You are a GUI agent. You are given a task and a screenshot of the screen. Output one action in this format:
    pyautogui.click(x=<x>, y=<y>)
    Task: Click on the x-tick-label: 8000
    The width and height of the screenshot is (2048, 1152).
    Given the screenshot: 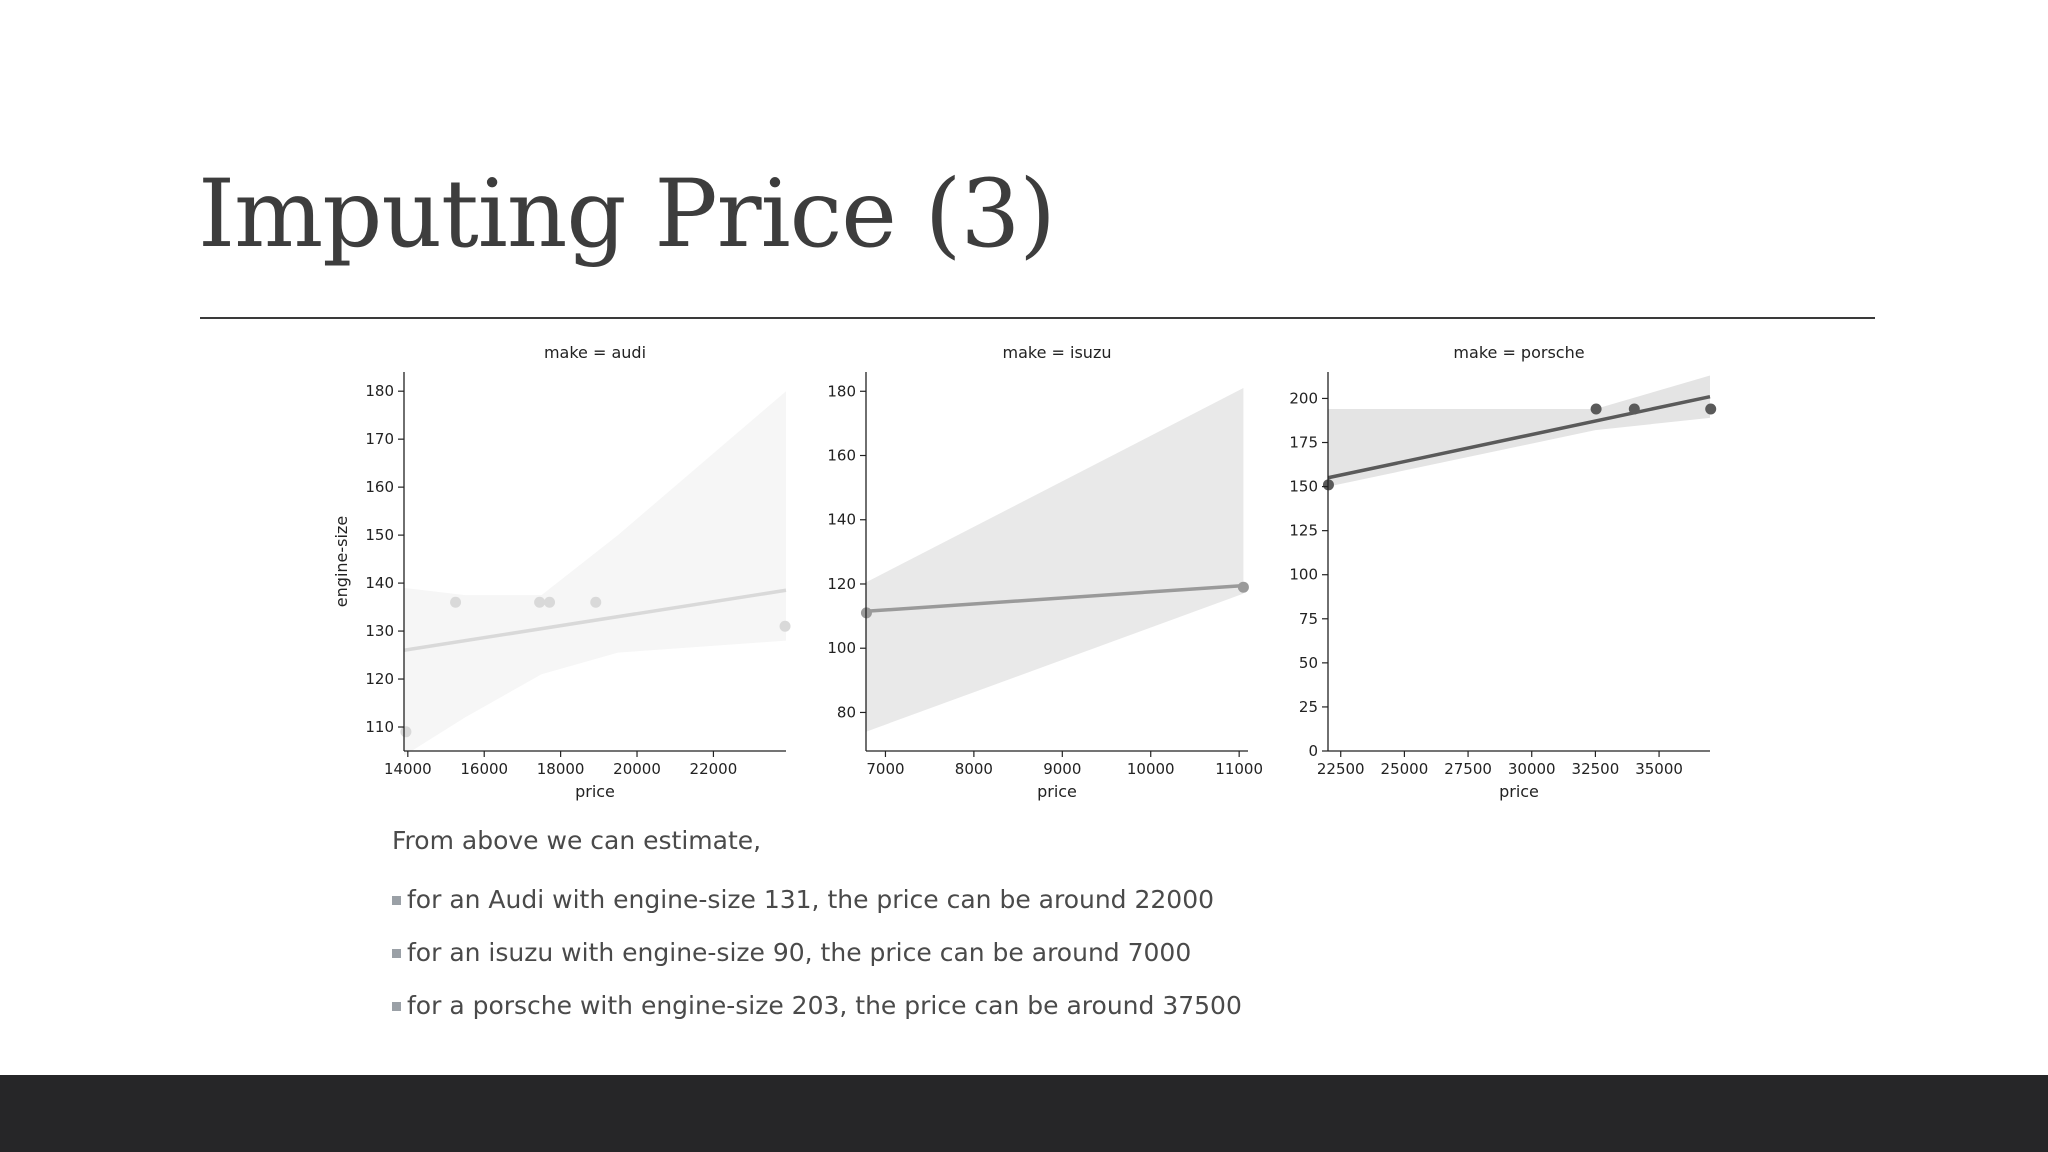 What is the action you would take?
    pyautogui.click(x=974, y=769)
    